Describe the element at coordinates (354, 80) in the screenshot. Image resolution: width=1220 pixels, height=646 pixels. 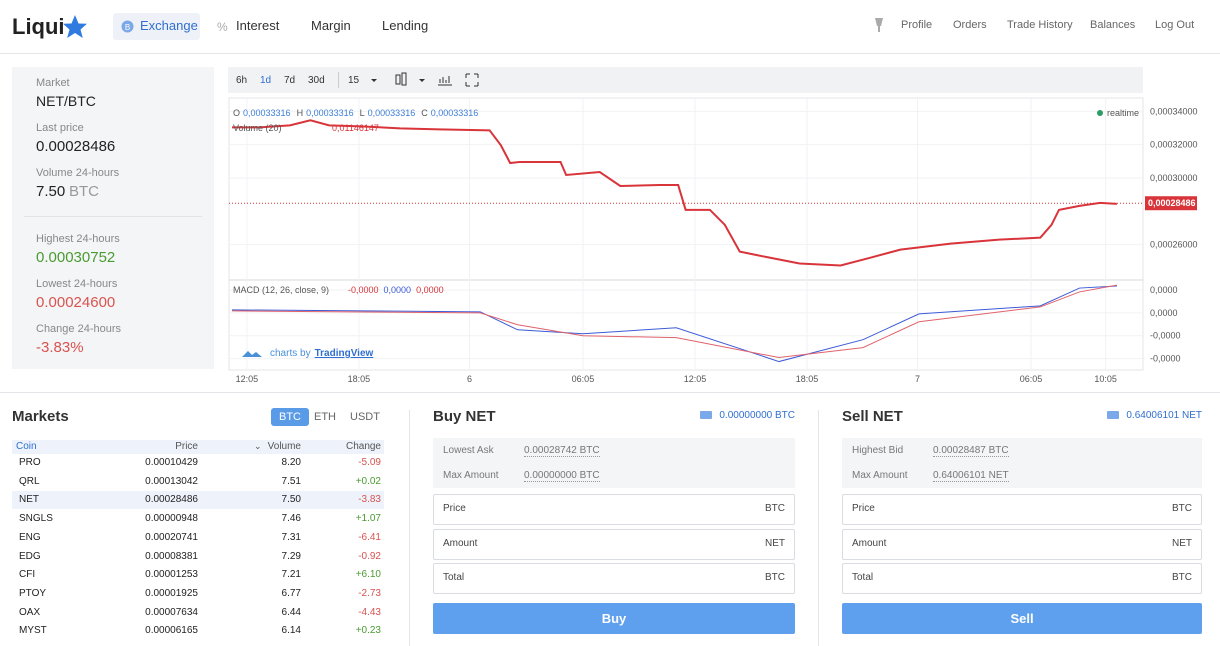
I see `interval: 15` at that location.